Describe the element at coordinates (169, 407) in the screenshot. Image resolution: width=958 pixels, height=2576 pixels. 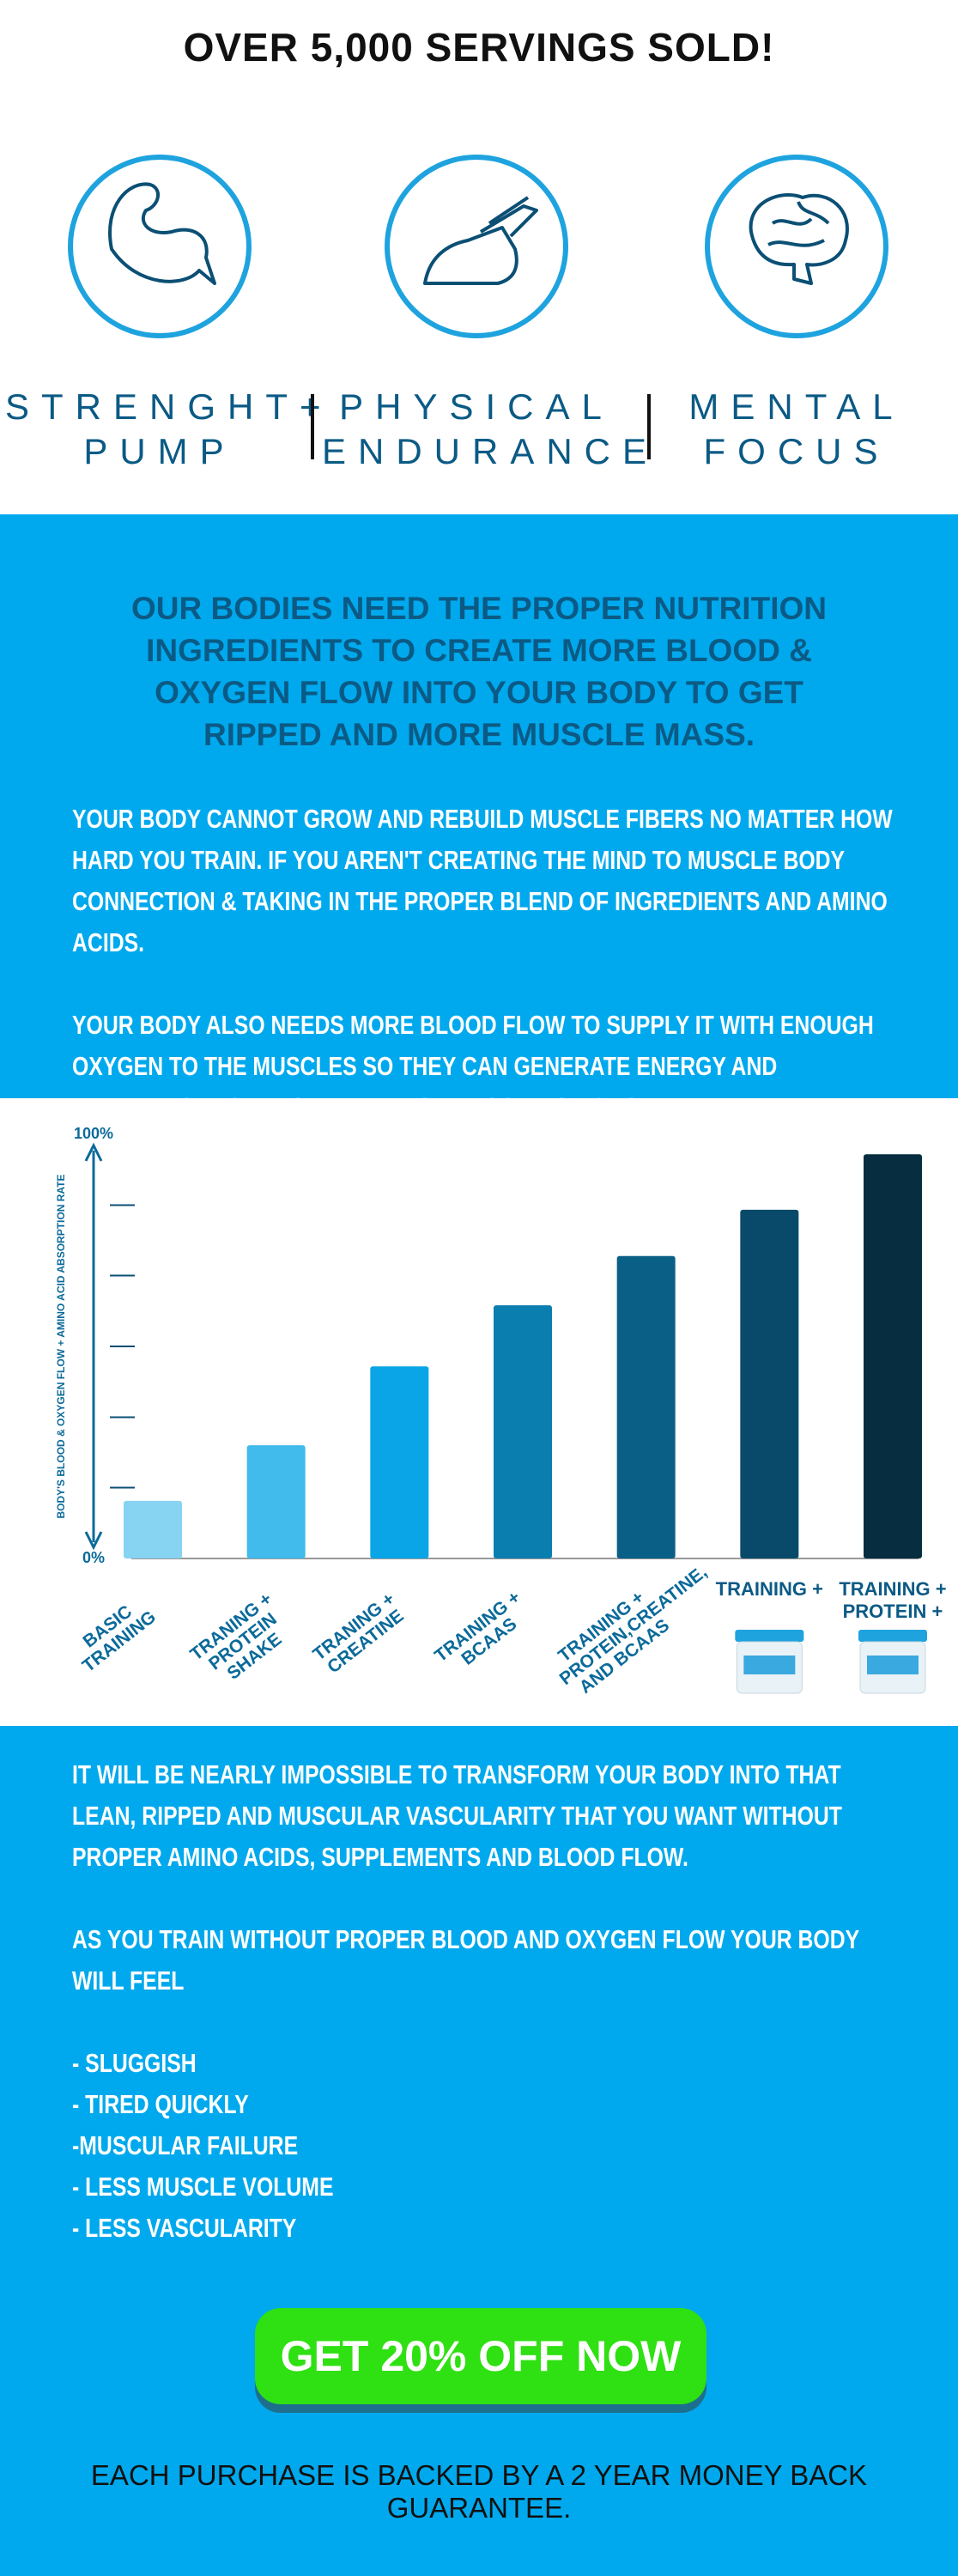
I see `feature-line: STRENGHT+` at that location.